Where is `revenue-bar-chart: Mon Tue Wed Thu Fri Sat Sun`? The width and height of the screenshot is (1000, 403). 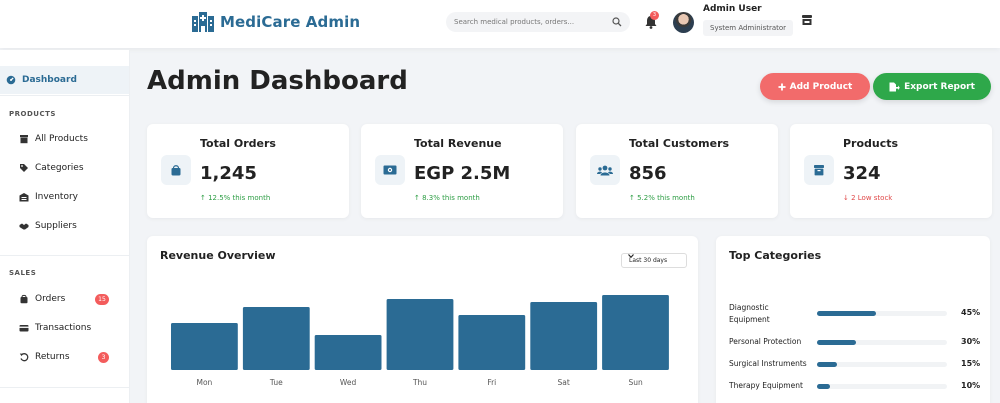
revenue-bar-chart: Mon Tue Wed Thu Fri Sat Sun is located at coordinates (420, 341).